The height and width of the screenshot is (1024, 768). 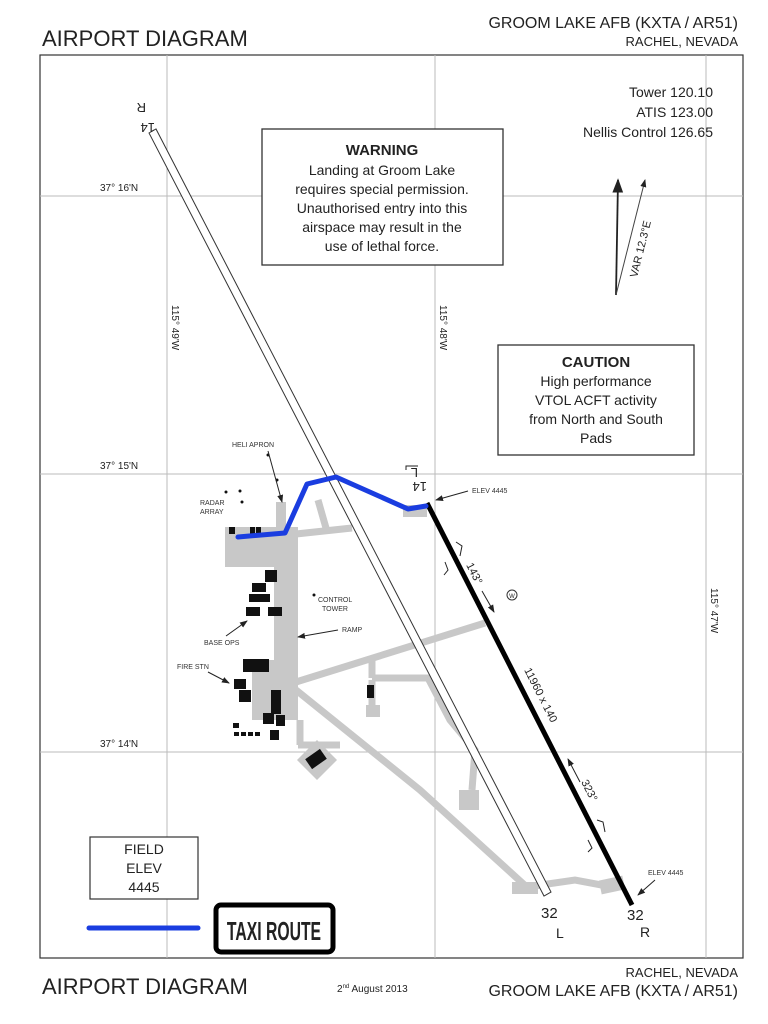 I want to click on hold-short-icon, so click(x=505, y=659).